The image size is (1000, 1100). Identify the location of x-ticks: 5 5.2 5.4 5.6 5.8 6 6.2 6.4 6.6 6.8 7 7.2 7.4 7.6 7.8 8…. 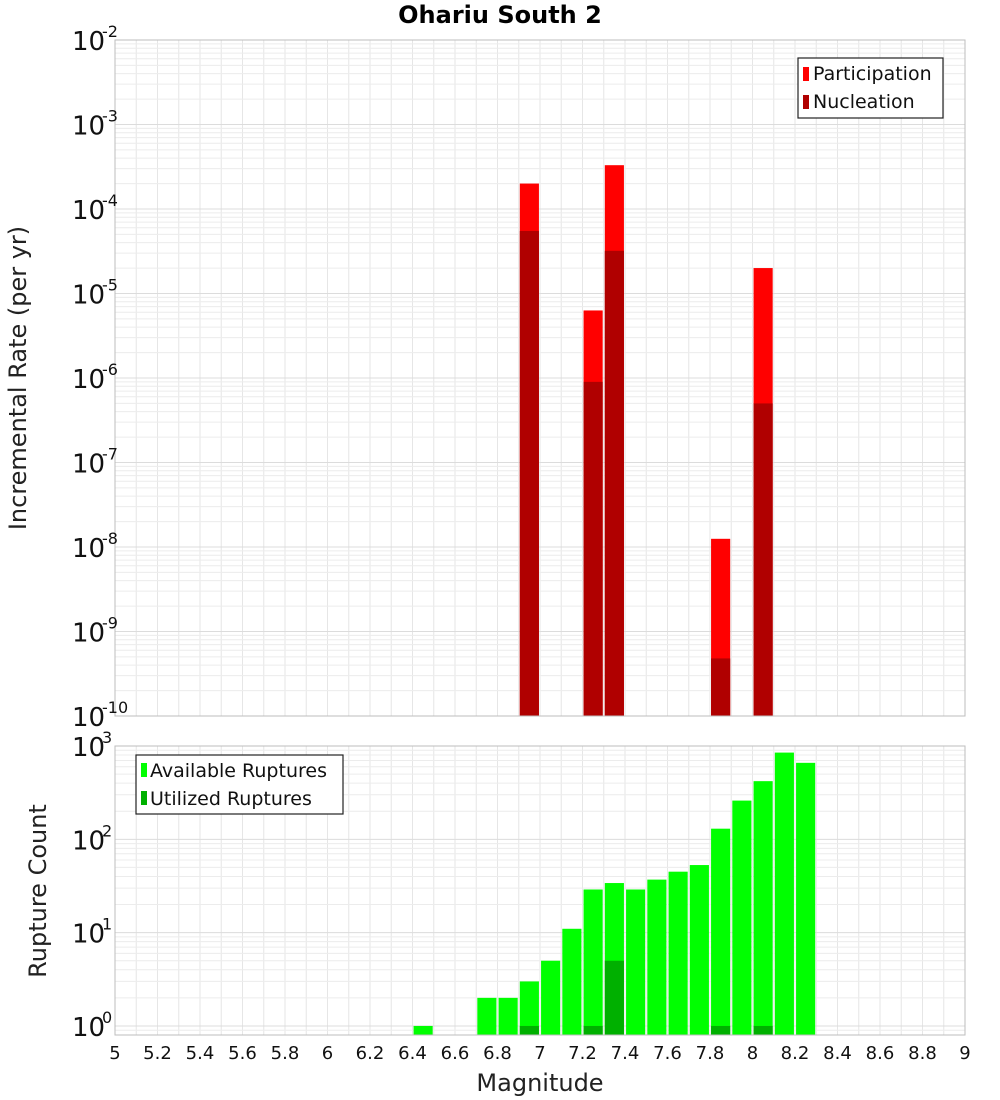
(539, 1053).